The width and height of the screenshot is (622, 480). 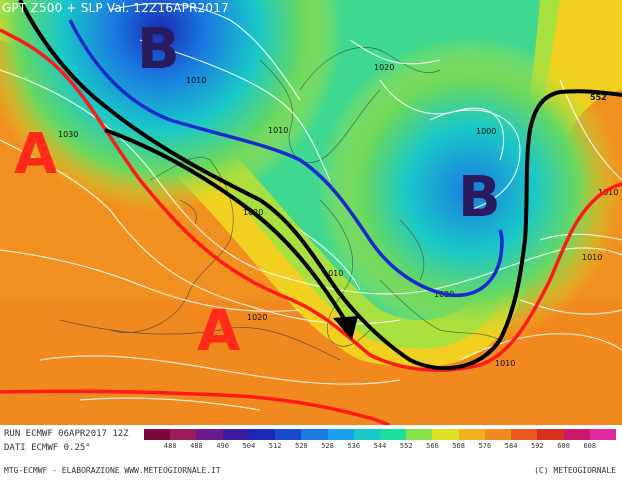 What do you see at coordinates (115, 8) in the screenshot?
I see `map-title: GPT Z500 + SLP Val. 12Z16APR2017` at bounding box center [115, 8].